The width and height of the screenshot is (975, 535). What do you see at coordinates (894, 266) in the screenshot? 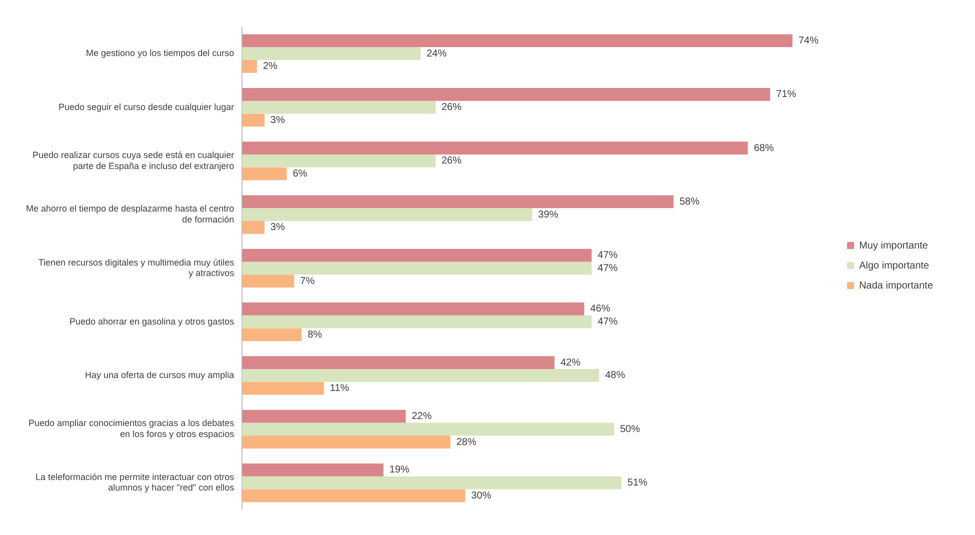
I see `legend-label: Algo importante` at bounding box center [894, 266].